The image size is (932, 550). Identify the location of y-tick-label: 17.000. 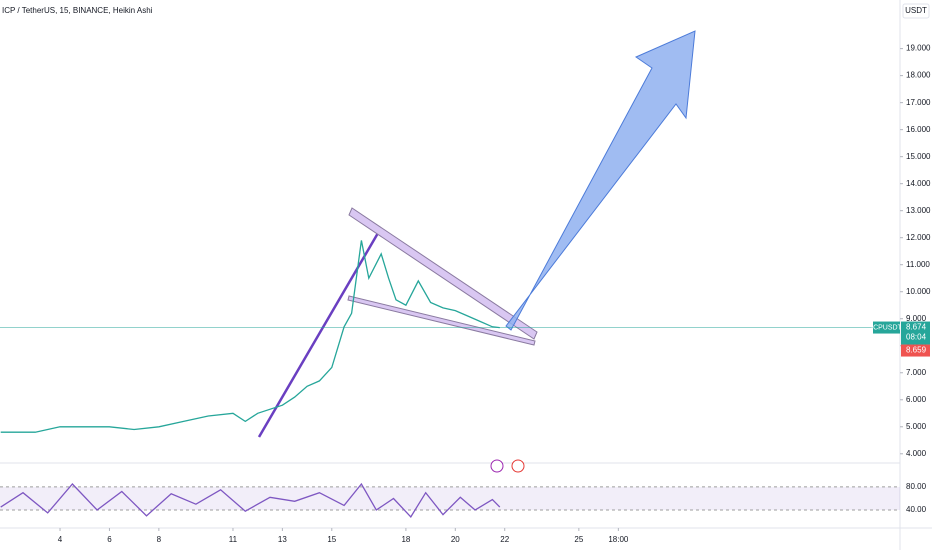
(918, 102).